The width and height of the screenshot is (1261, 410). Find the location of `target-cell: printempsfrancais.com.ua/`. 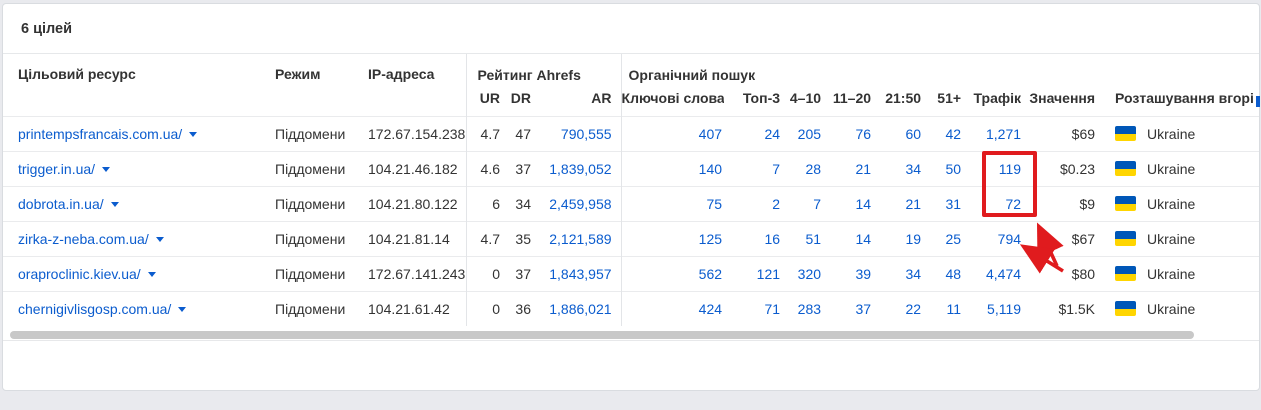

target-cell: printempsfrancais.com.ua/ is located at coordinates (130, 133).